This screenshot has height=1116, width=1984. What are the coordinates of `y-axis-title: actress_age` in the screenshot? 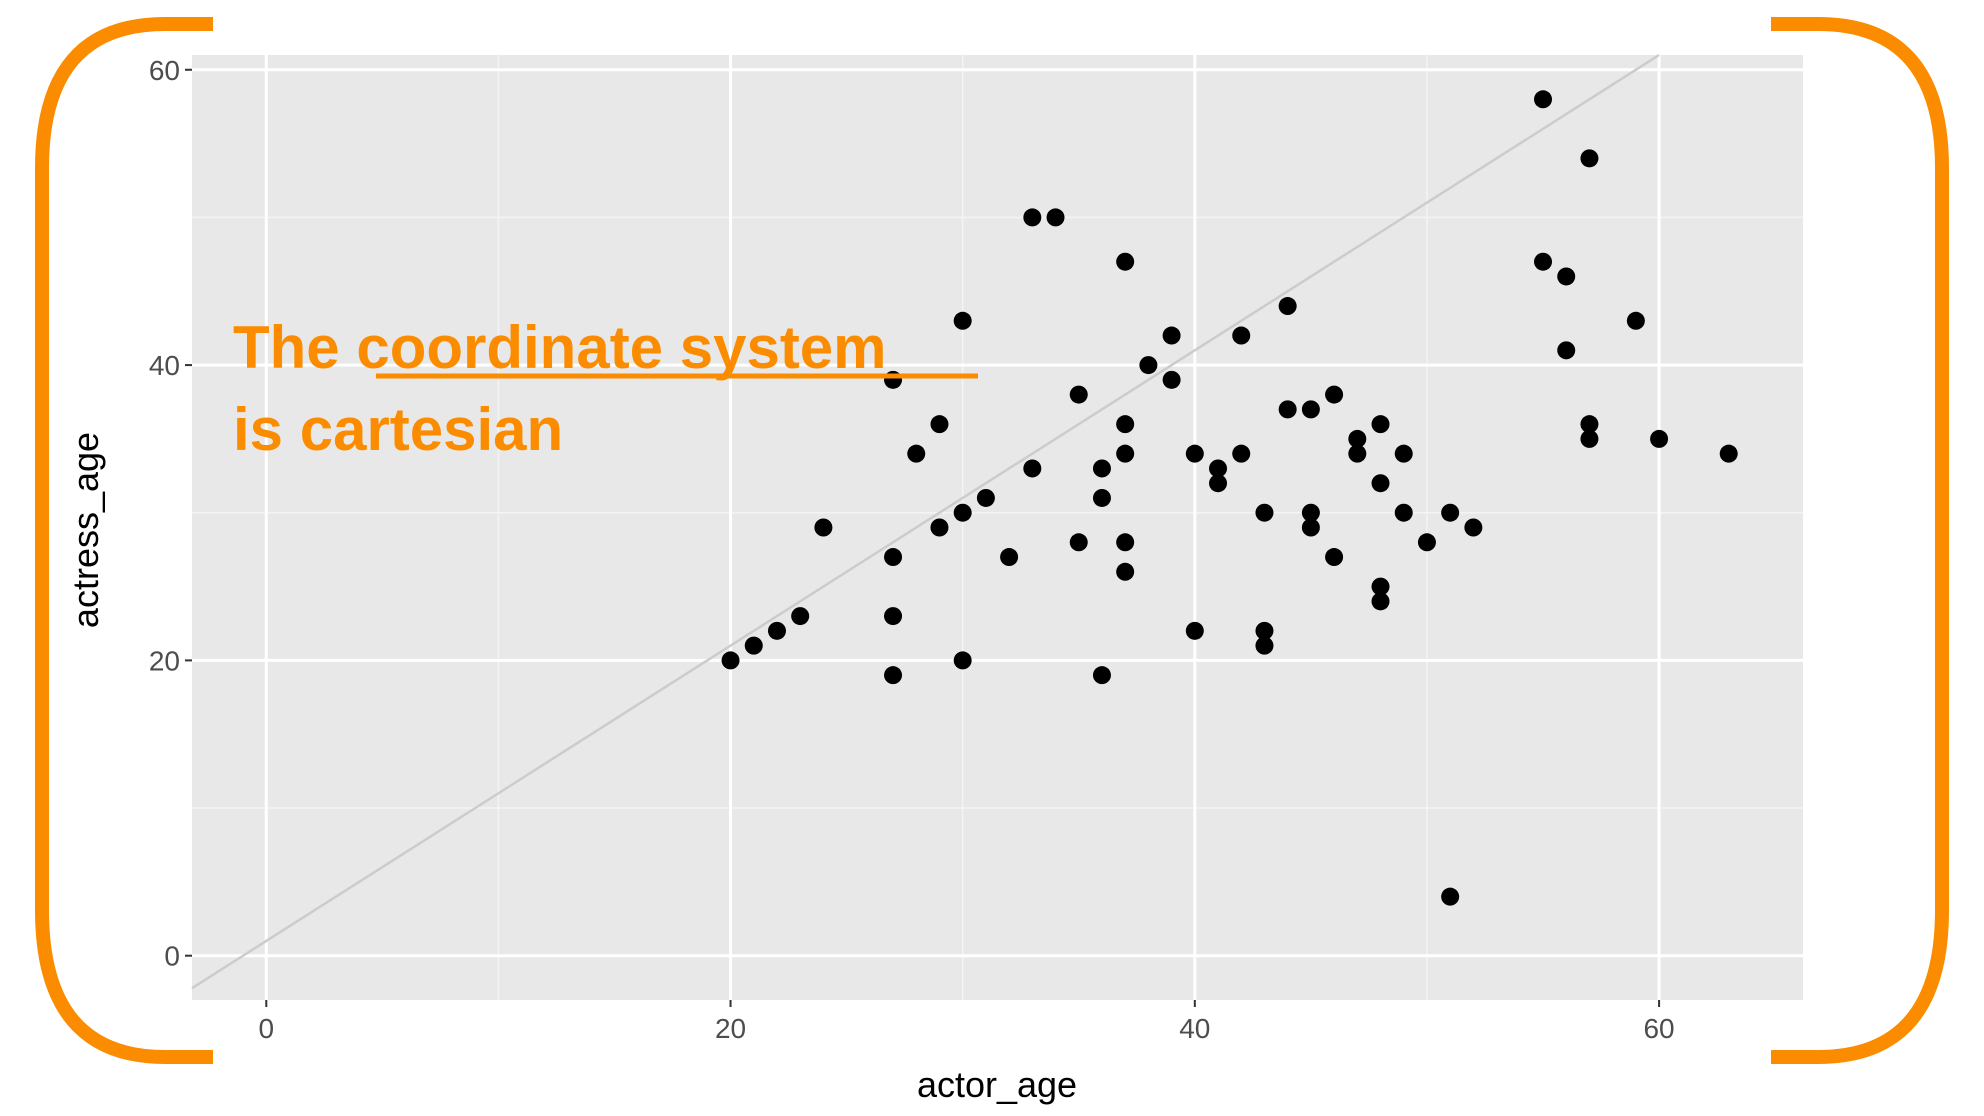 It's located at (85, 530).